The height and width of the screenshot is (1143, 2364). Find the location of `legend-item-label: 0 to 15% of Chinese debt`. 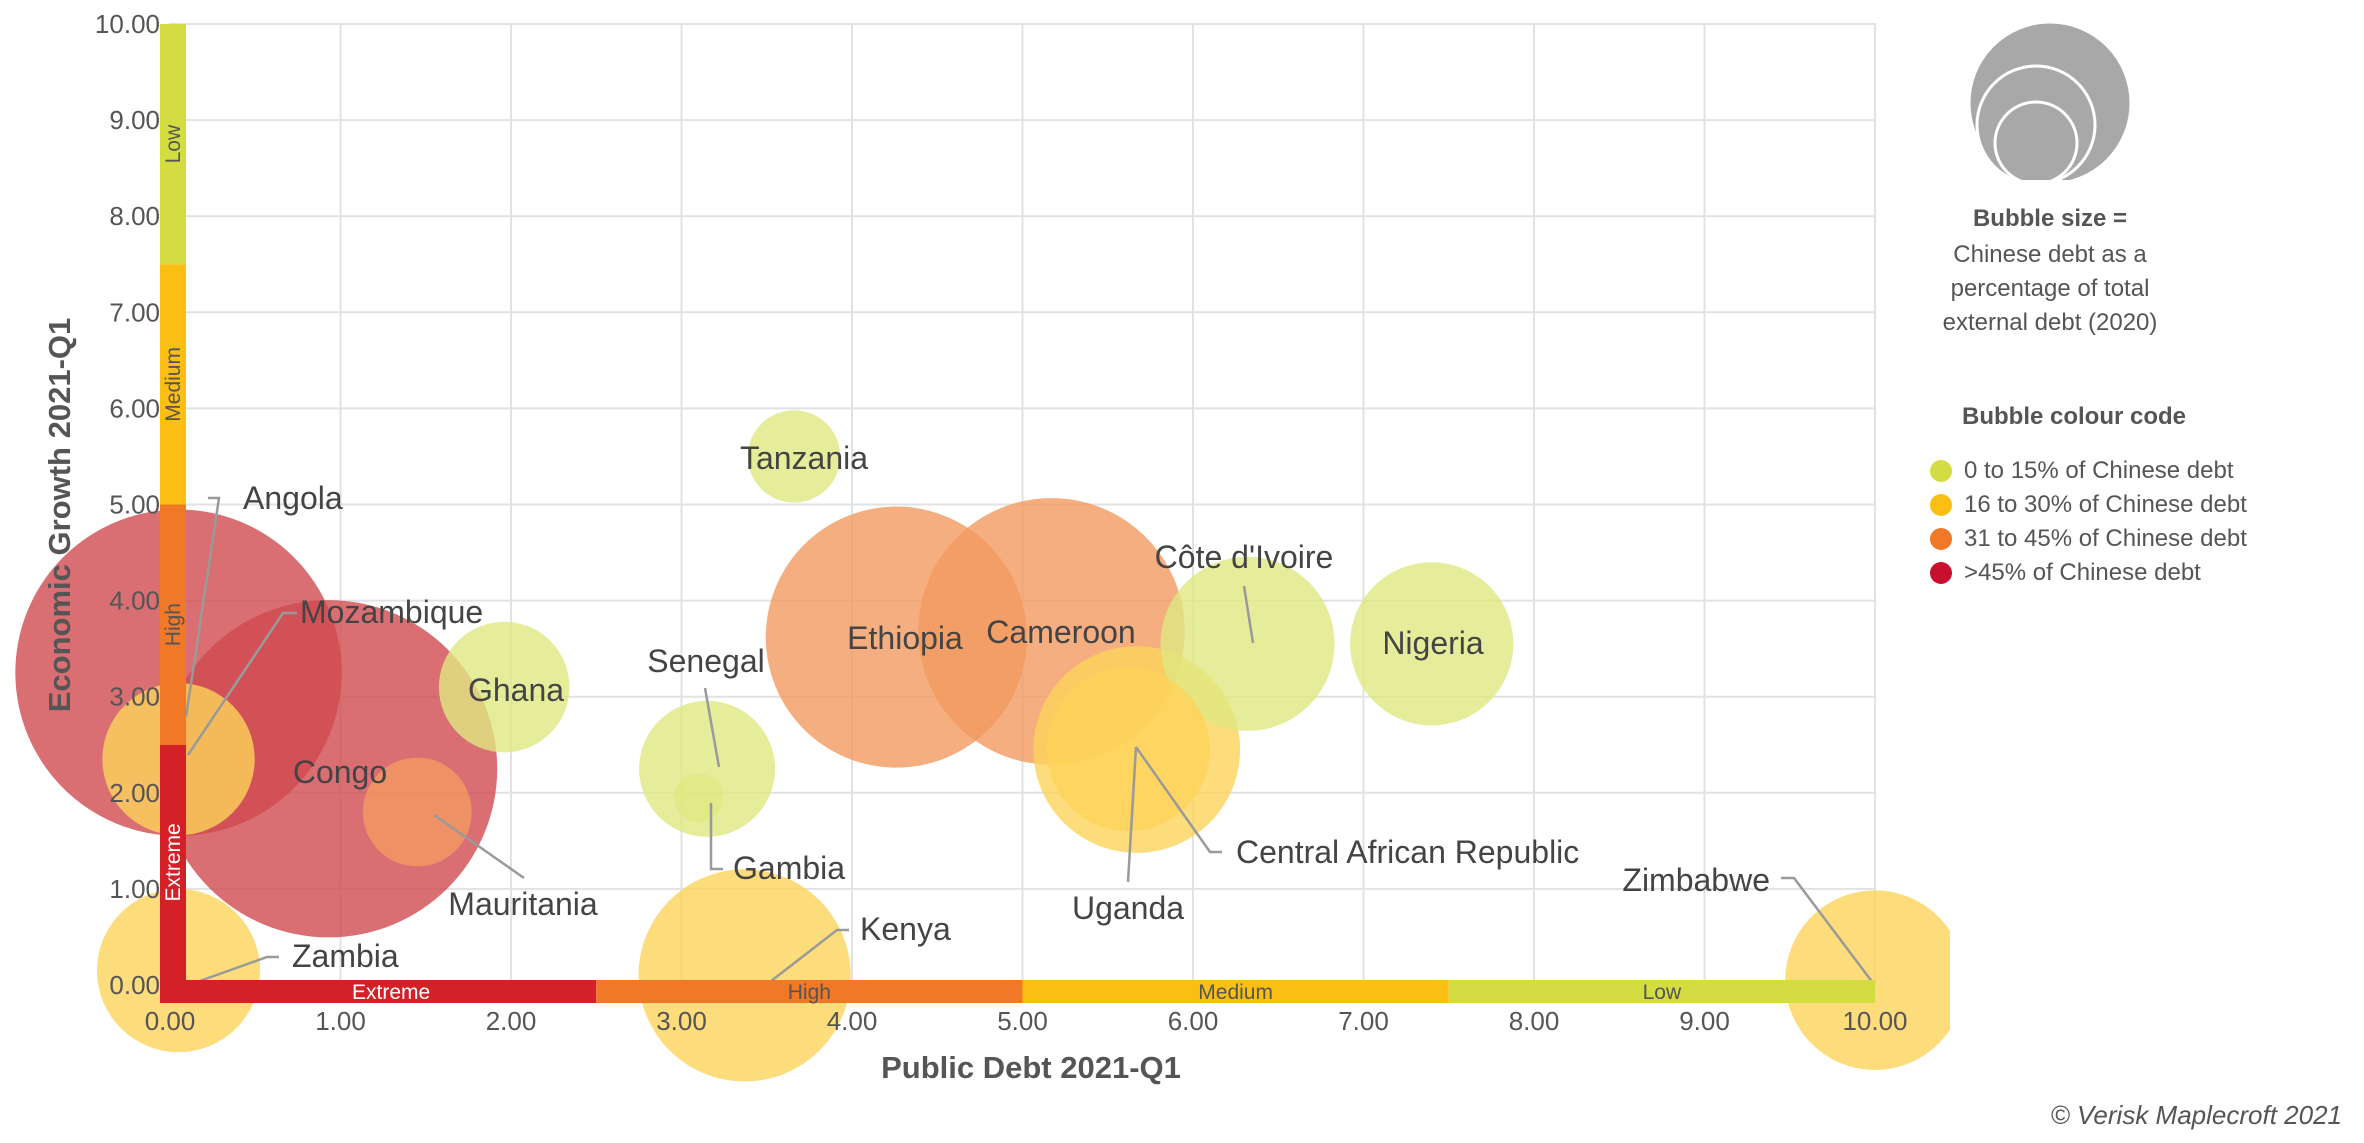

legend-item-label: 0 to 15% of Chinese debt is located at coordinates (2099, 470).